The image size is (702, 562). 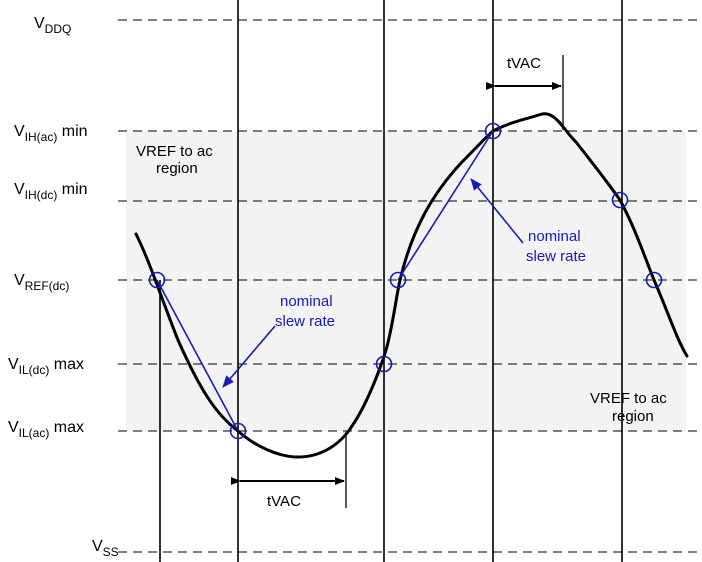 What do you see at coordinates (41, 282) in the screenshot?
I see `vref-dc-label: VREF(dc)` at bounding box center [41, 282].